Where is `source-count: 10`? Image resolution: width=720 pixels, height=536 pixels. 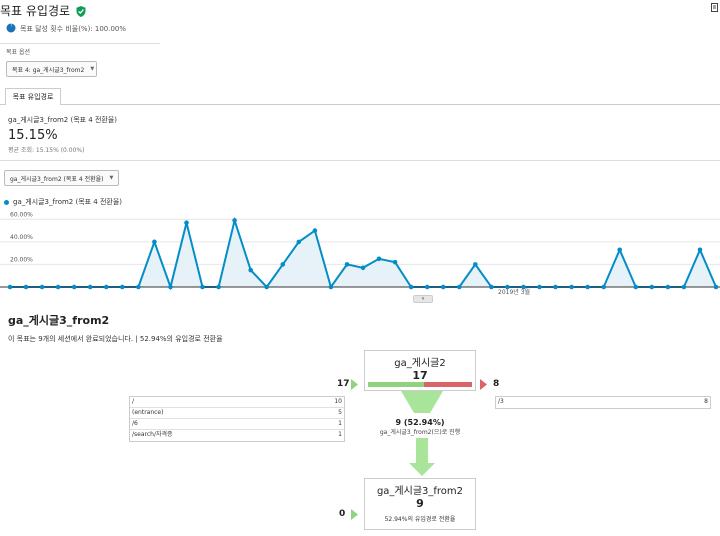
source-count: 10 is located at coordinates (338, 401).